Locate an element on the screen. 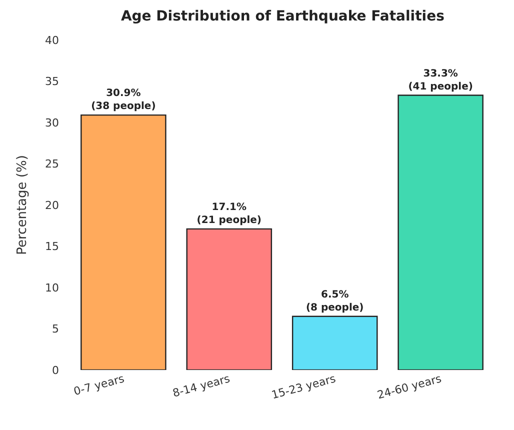 The image size is (514, 430). y-tick-label: 0 is located at coordinates (55, 370).